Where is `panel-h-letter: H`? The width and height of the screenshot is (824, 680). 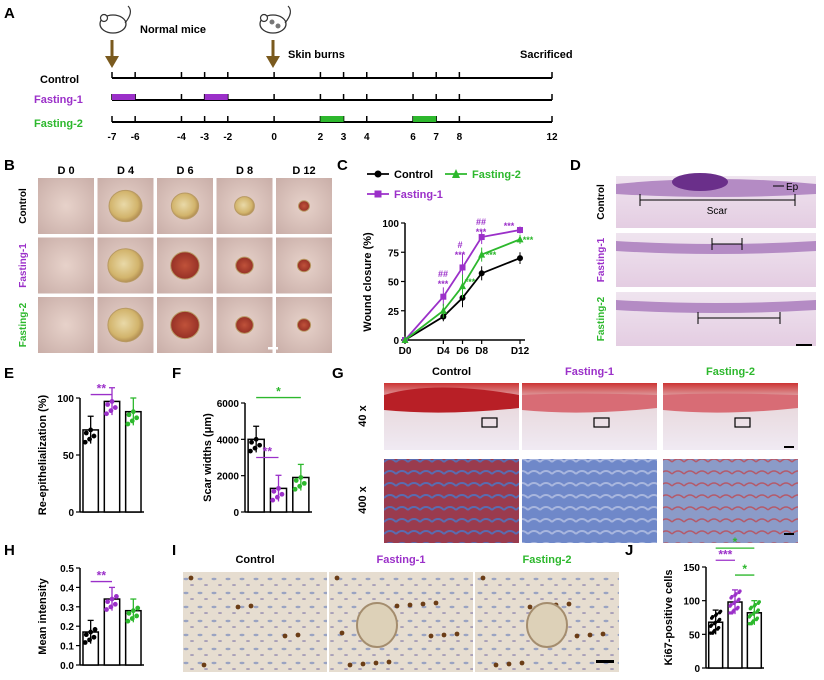
panel-h-letter: H is located at coordinates (9, 550).